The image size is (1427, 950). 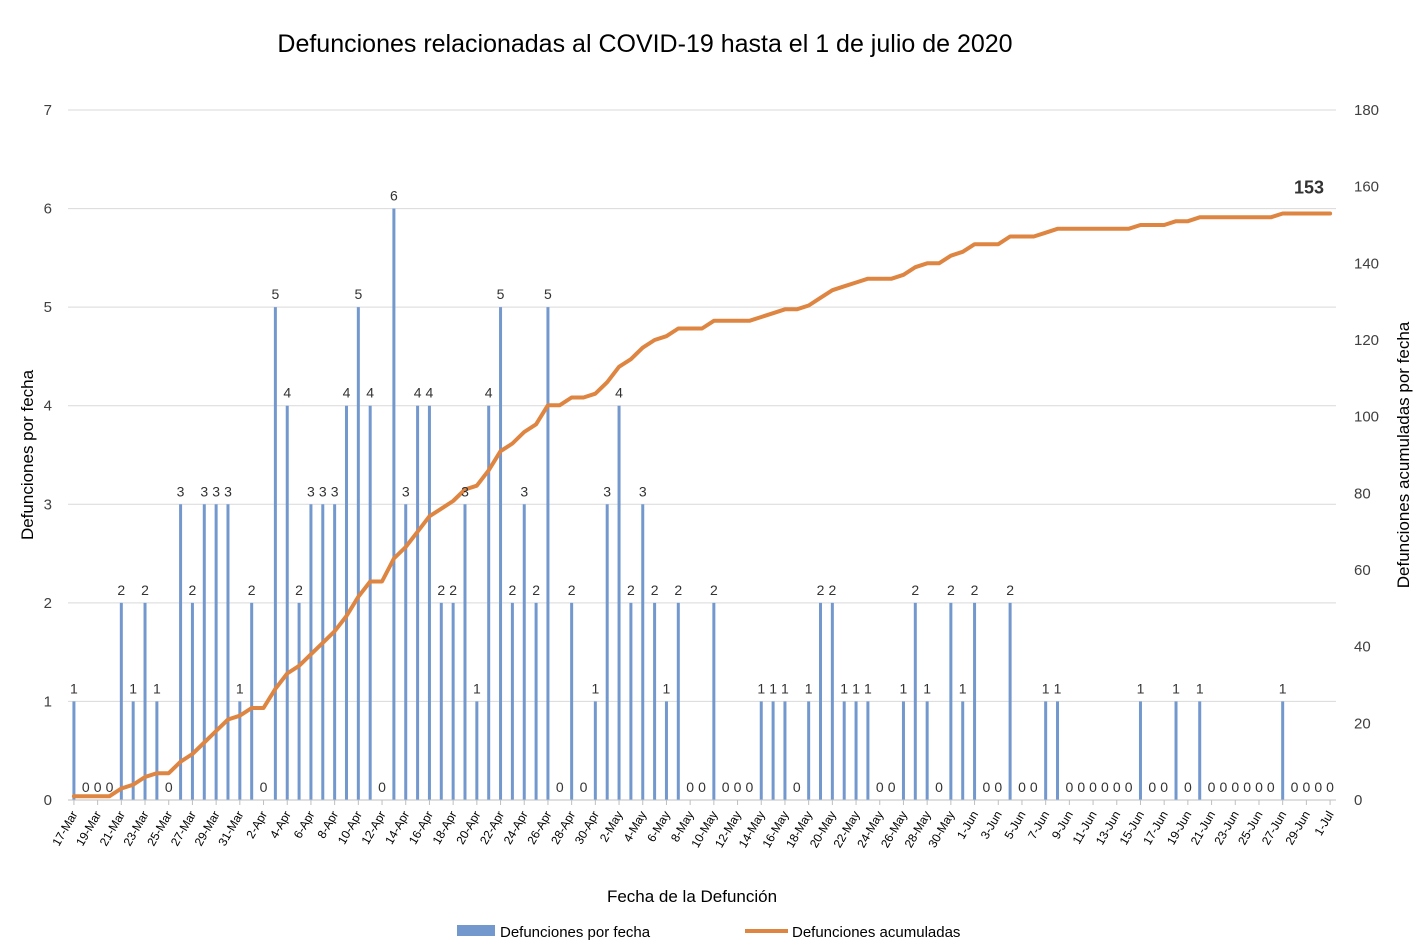 What do you see at coordinates (991, 825) in the screenshot?
I see `x-tick-label: 3-Jun` at bounding box center [991, 825].